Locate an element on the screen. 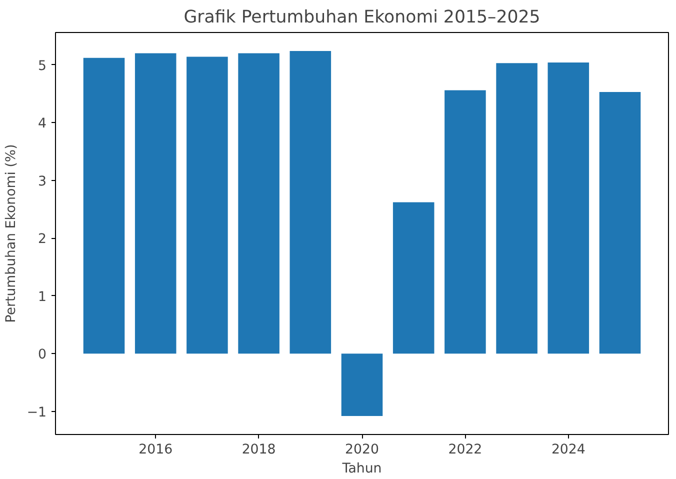 The image size is (676, 479). y-tick-label: −1 is located at coordinates (36, 412).